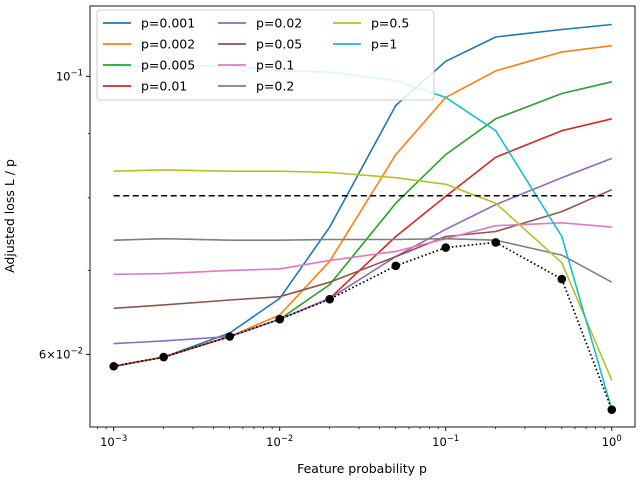  I want to click on y-axis-label: Adjusted loss L / p, so click(9, 216).